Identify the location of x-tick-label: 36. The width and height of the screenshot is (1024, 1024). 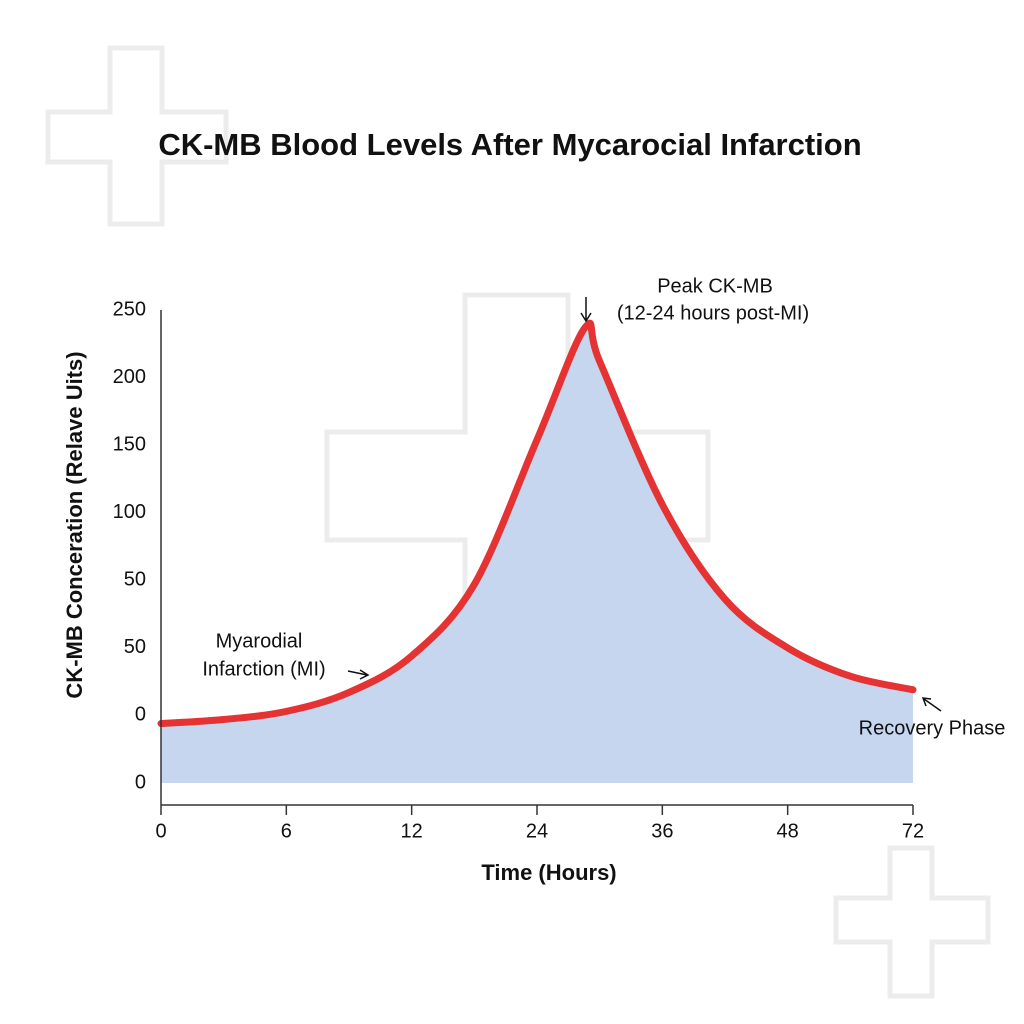
(662, 831).